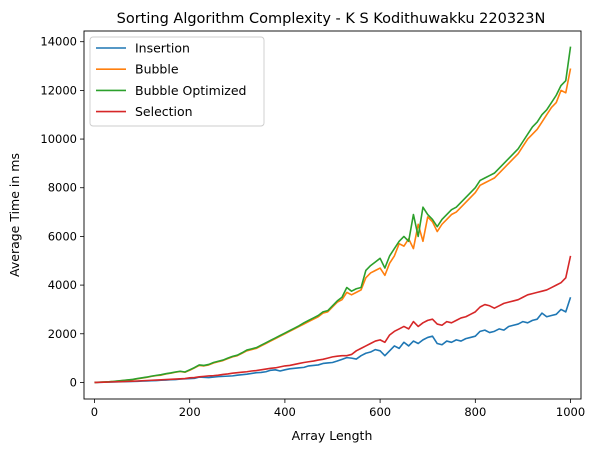 The width and height of the screenshot is (589, 453). What do you see at coordinates (285, 412) in the screenshot?
I see `x-tick-label: 400` at bounding box center [285, 412].